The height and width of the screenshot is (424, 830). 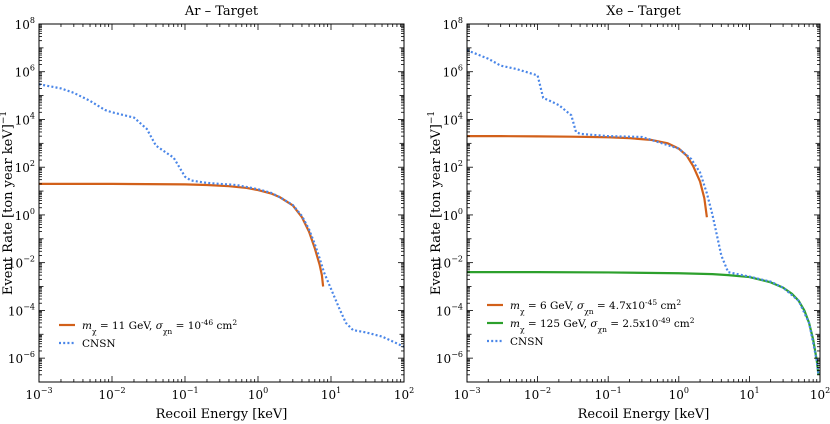 What do you see at coordinates (643, 11) in the screenshot?
I see `chart-title: Xe – Target` at bounding box center [643, 11].